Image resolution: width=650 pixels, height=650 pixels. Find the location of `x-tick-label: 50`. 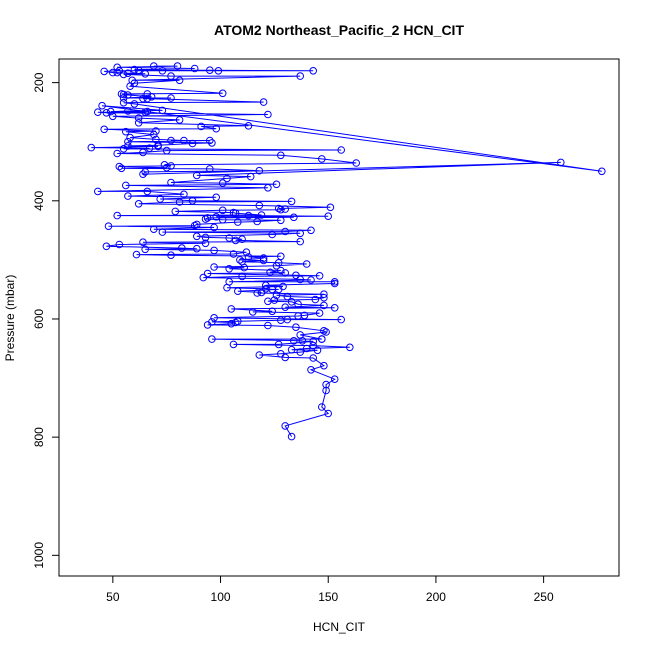

x-tick-label: 50 is located at coordinates (113, 597).